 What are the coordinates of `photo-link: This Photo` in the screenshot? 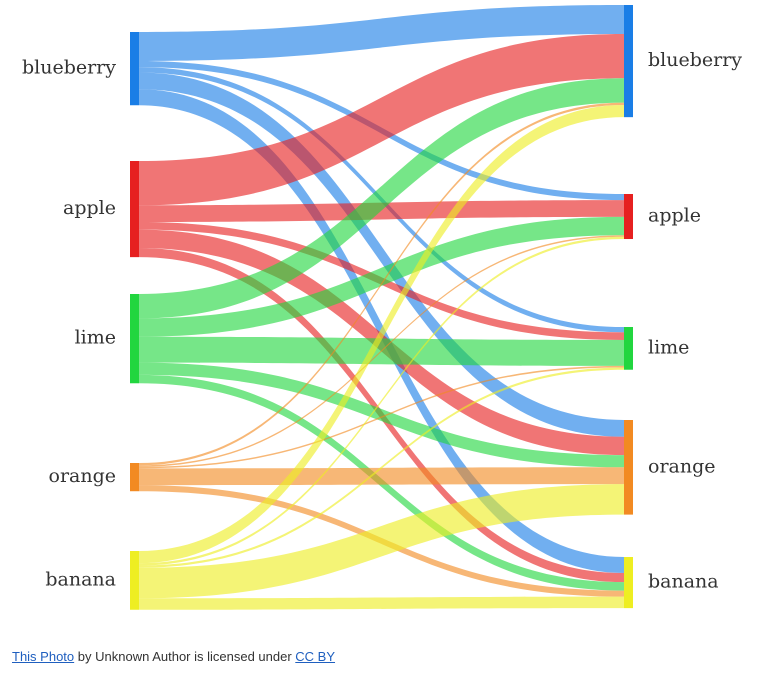 It's located at (43, 656).